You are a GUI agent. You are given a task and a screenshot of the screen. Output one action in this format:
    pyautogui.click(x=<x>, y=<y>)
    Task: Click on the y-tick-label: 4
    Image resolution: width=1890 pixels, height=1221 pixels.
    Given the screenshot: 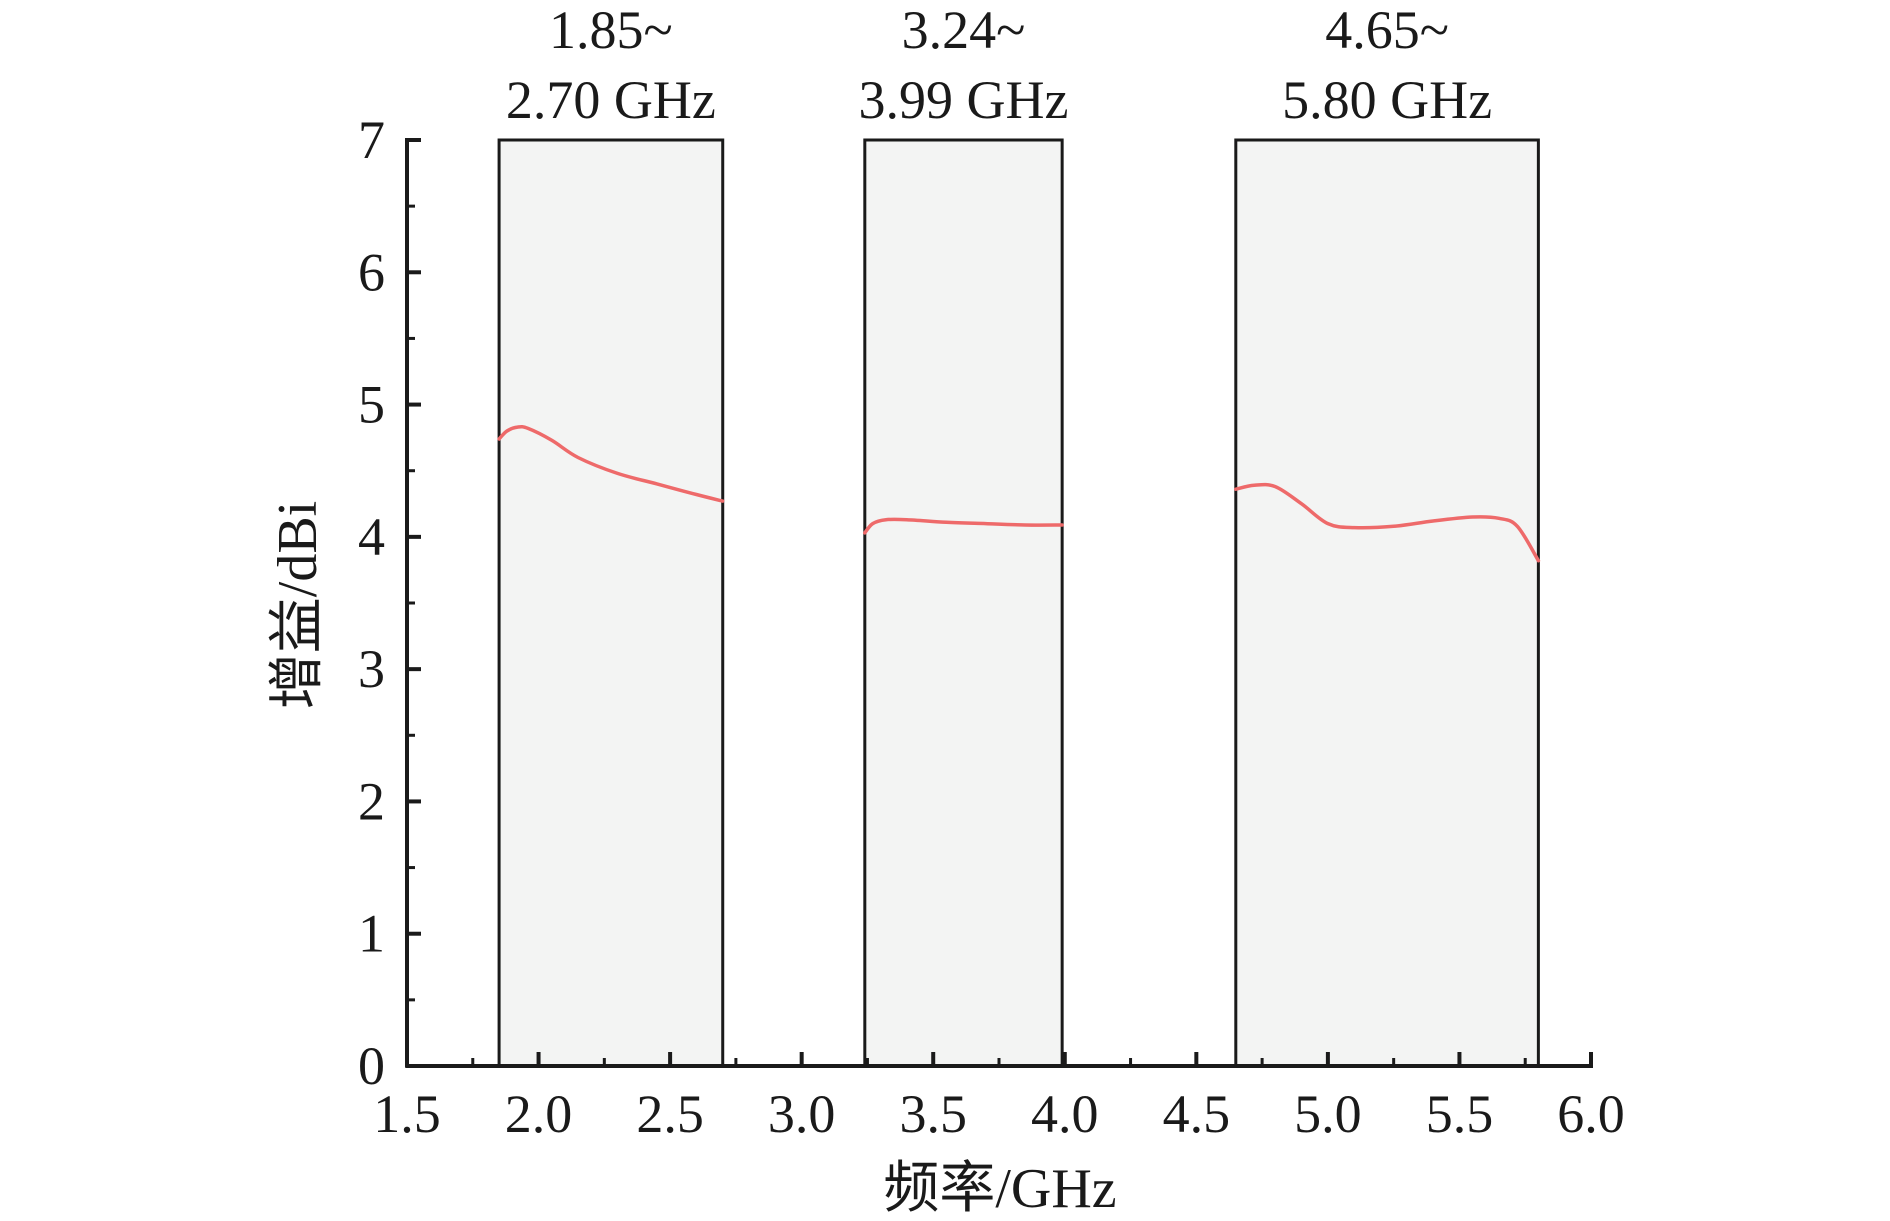 What is the action you would take?
    pyautogui.click(x=371, y=537)
    